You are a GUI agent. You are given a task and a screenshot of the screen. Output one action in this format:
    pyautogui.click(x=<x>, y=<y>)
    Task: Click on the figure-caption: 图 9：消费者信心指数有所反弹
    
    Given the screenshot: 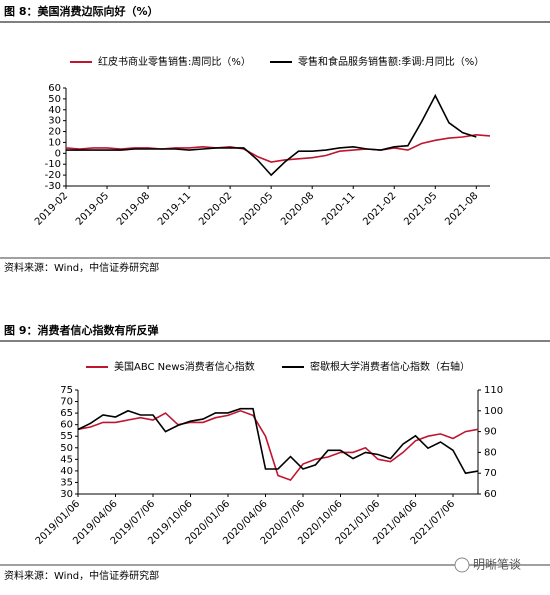 What is the action you would take?
    pyautogui.click(x=81, y=330)
    